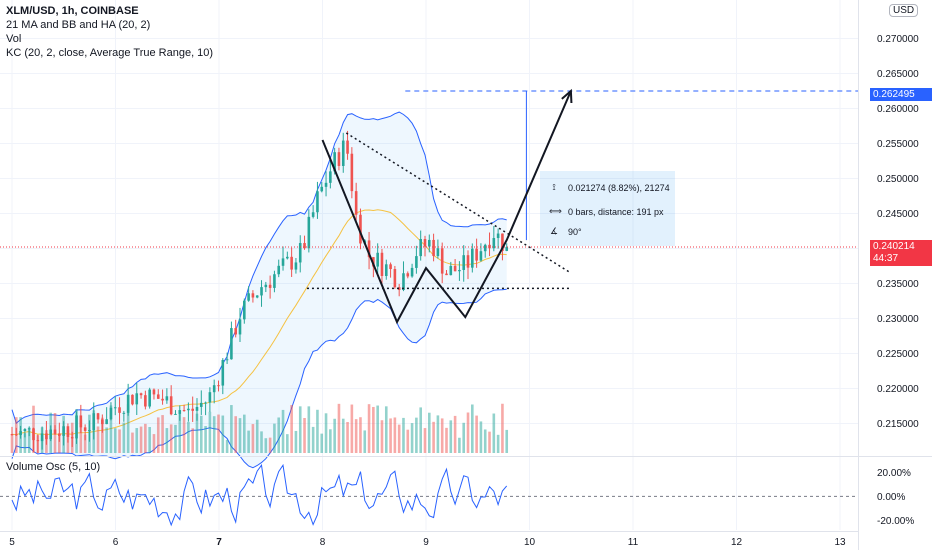 The image size is (932, 550). Describe the element at coordinates (458, 203) in the screenshot. I see `resistance-trendline` at that location.